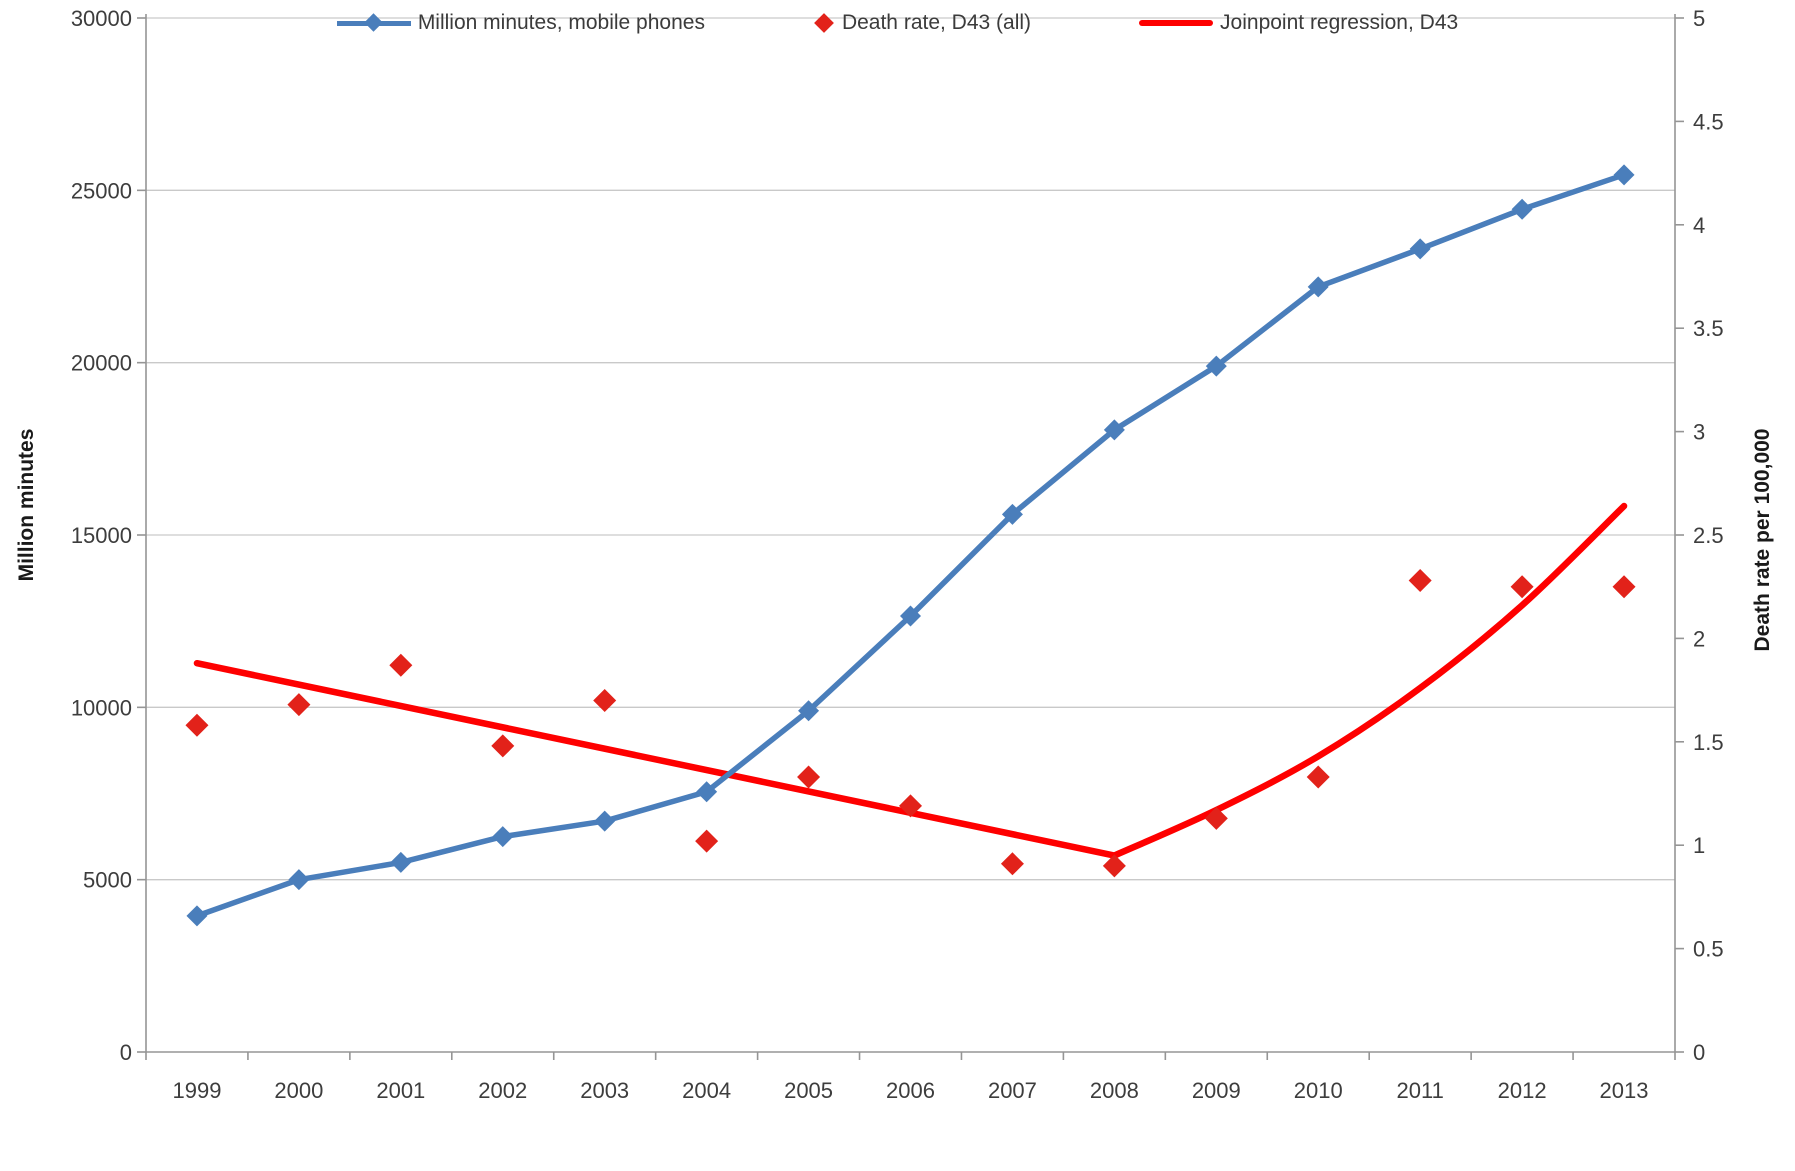 Image resolution: width=1795 pixels, height=1171 pixels. What do you see at coordinates (604, 1090) in the screenshot?
I see `x-tick-label: 2003` at bounding box center [604, 1090].